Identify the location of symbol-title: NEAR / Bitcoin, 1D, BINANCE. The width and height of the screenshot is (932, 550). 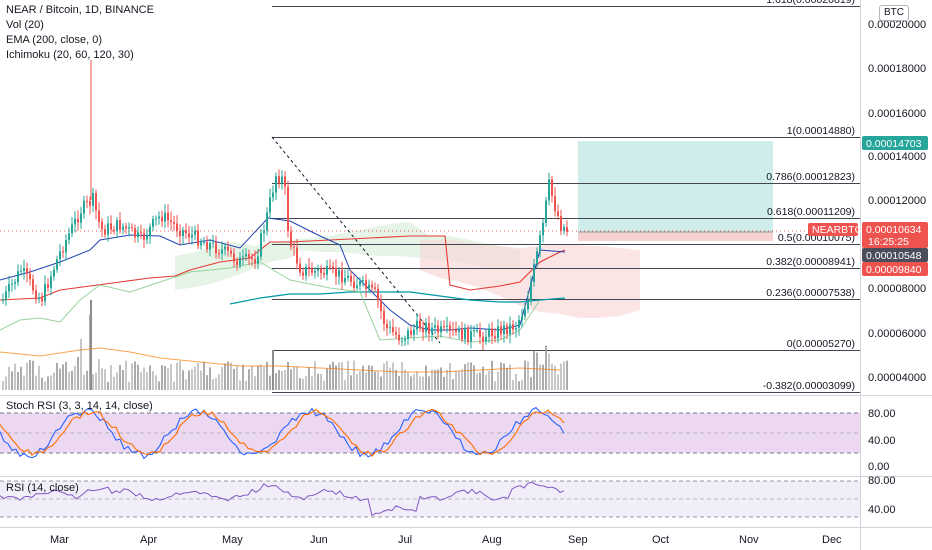
(80, 10).